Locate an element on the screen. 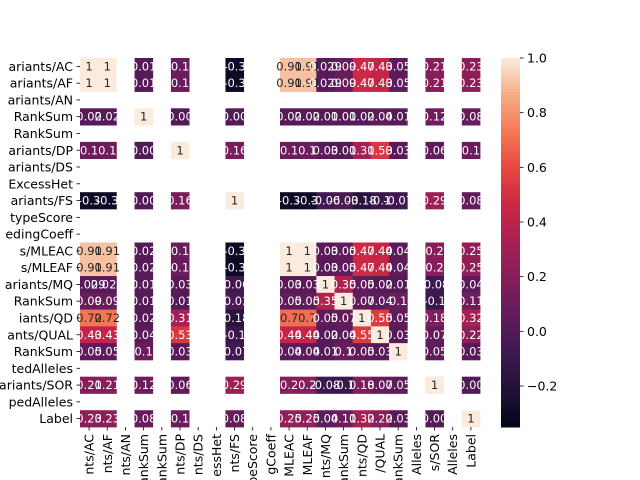 The height and width of the screenshot is (480, 640). colorbar-tick-label: 0.0 is located at coordinates (537, 331).